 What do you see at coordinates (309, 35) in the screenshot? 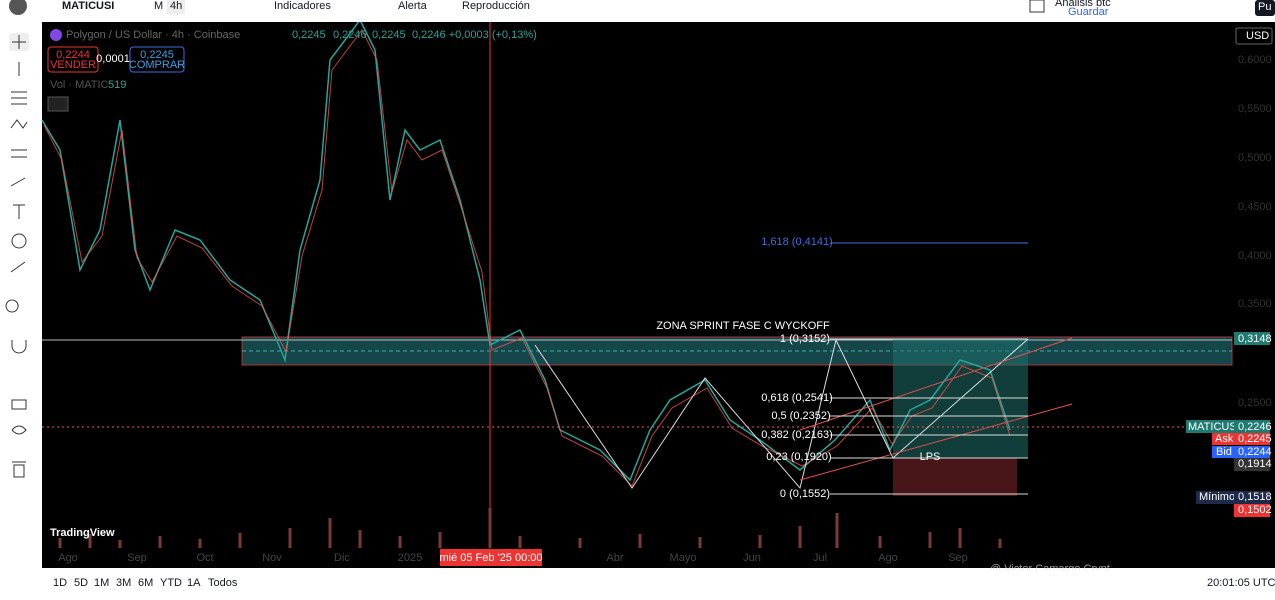
I see `legend-open: 0,2245` at bounding box center [309, 35].